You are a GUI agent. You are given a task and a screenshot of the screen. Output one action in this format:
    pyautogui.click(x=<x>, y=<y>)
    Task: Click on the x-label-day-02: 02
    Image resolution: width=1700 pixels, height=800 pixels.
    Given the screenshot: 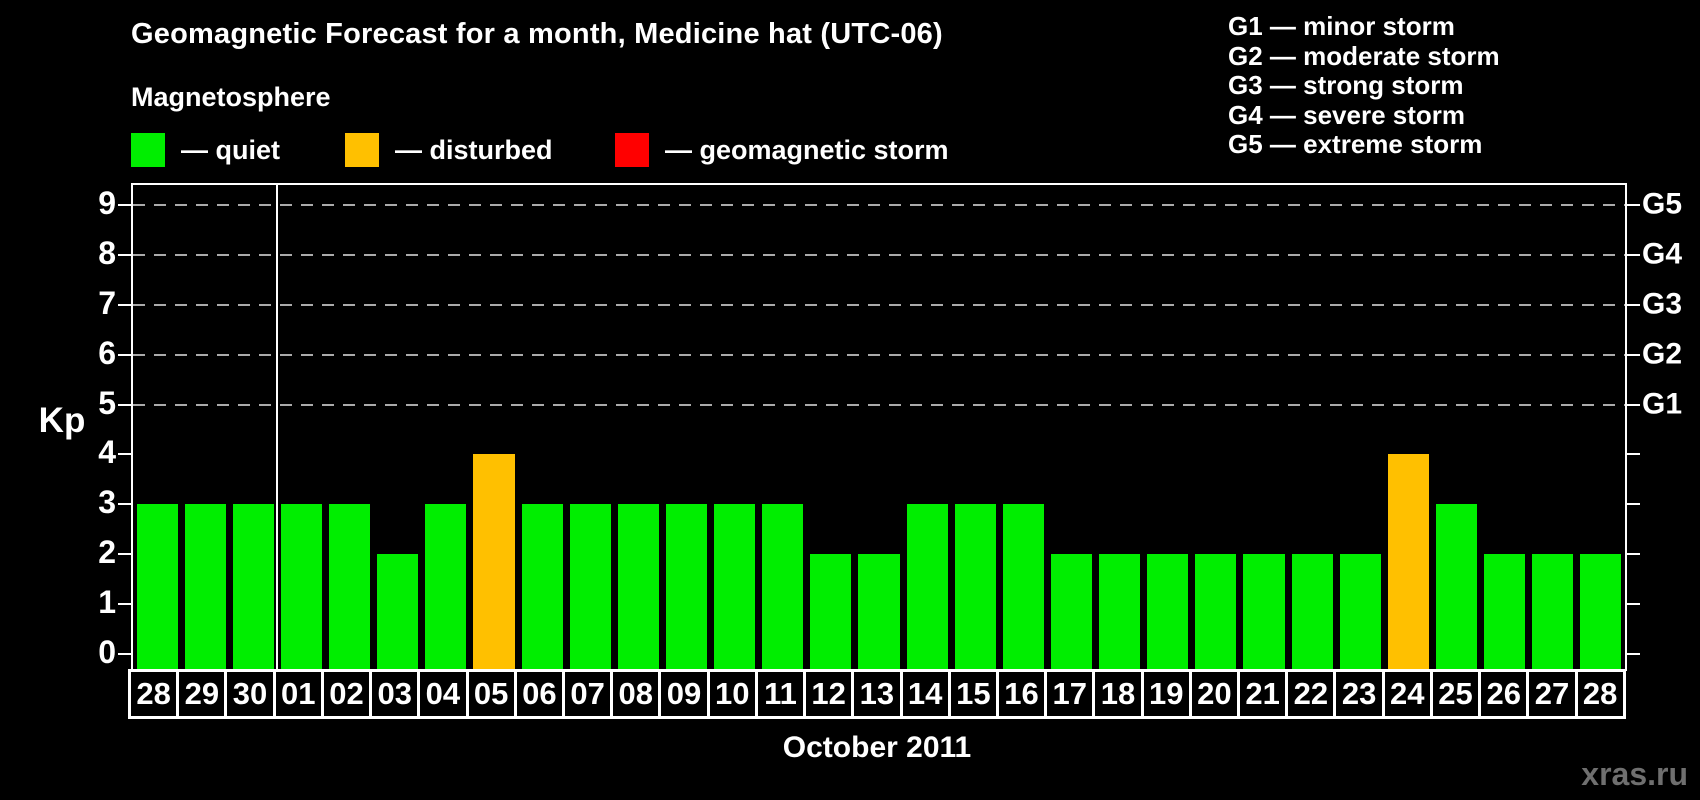 What is the action you would take?
    pyautogui.click(x=348, y=694)
    